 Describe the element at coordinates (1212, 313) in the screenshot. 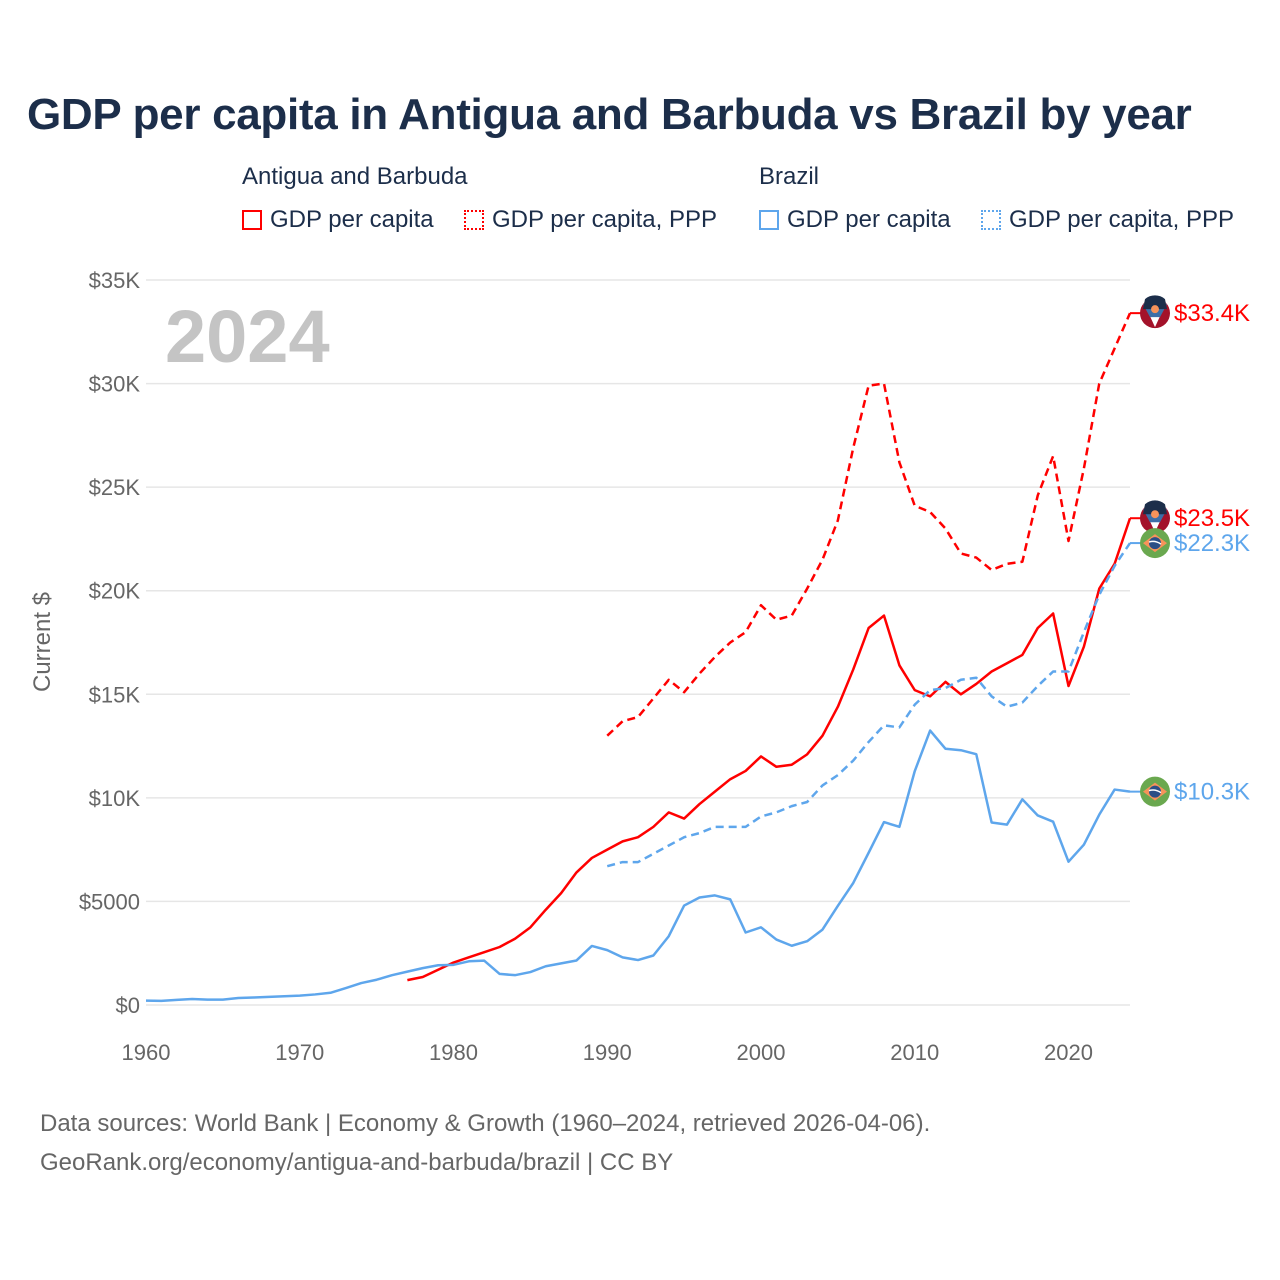

I see `end-value-label: $33.4K` at that location.